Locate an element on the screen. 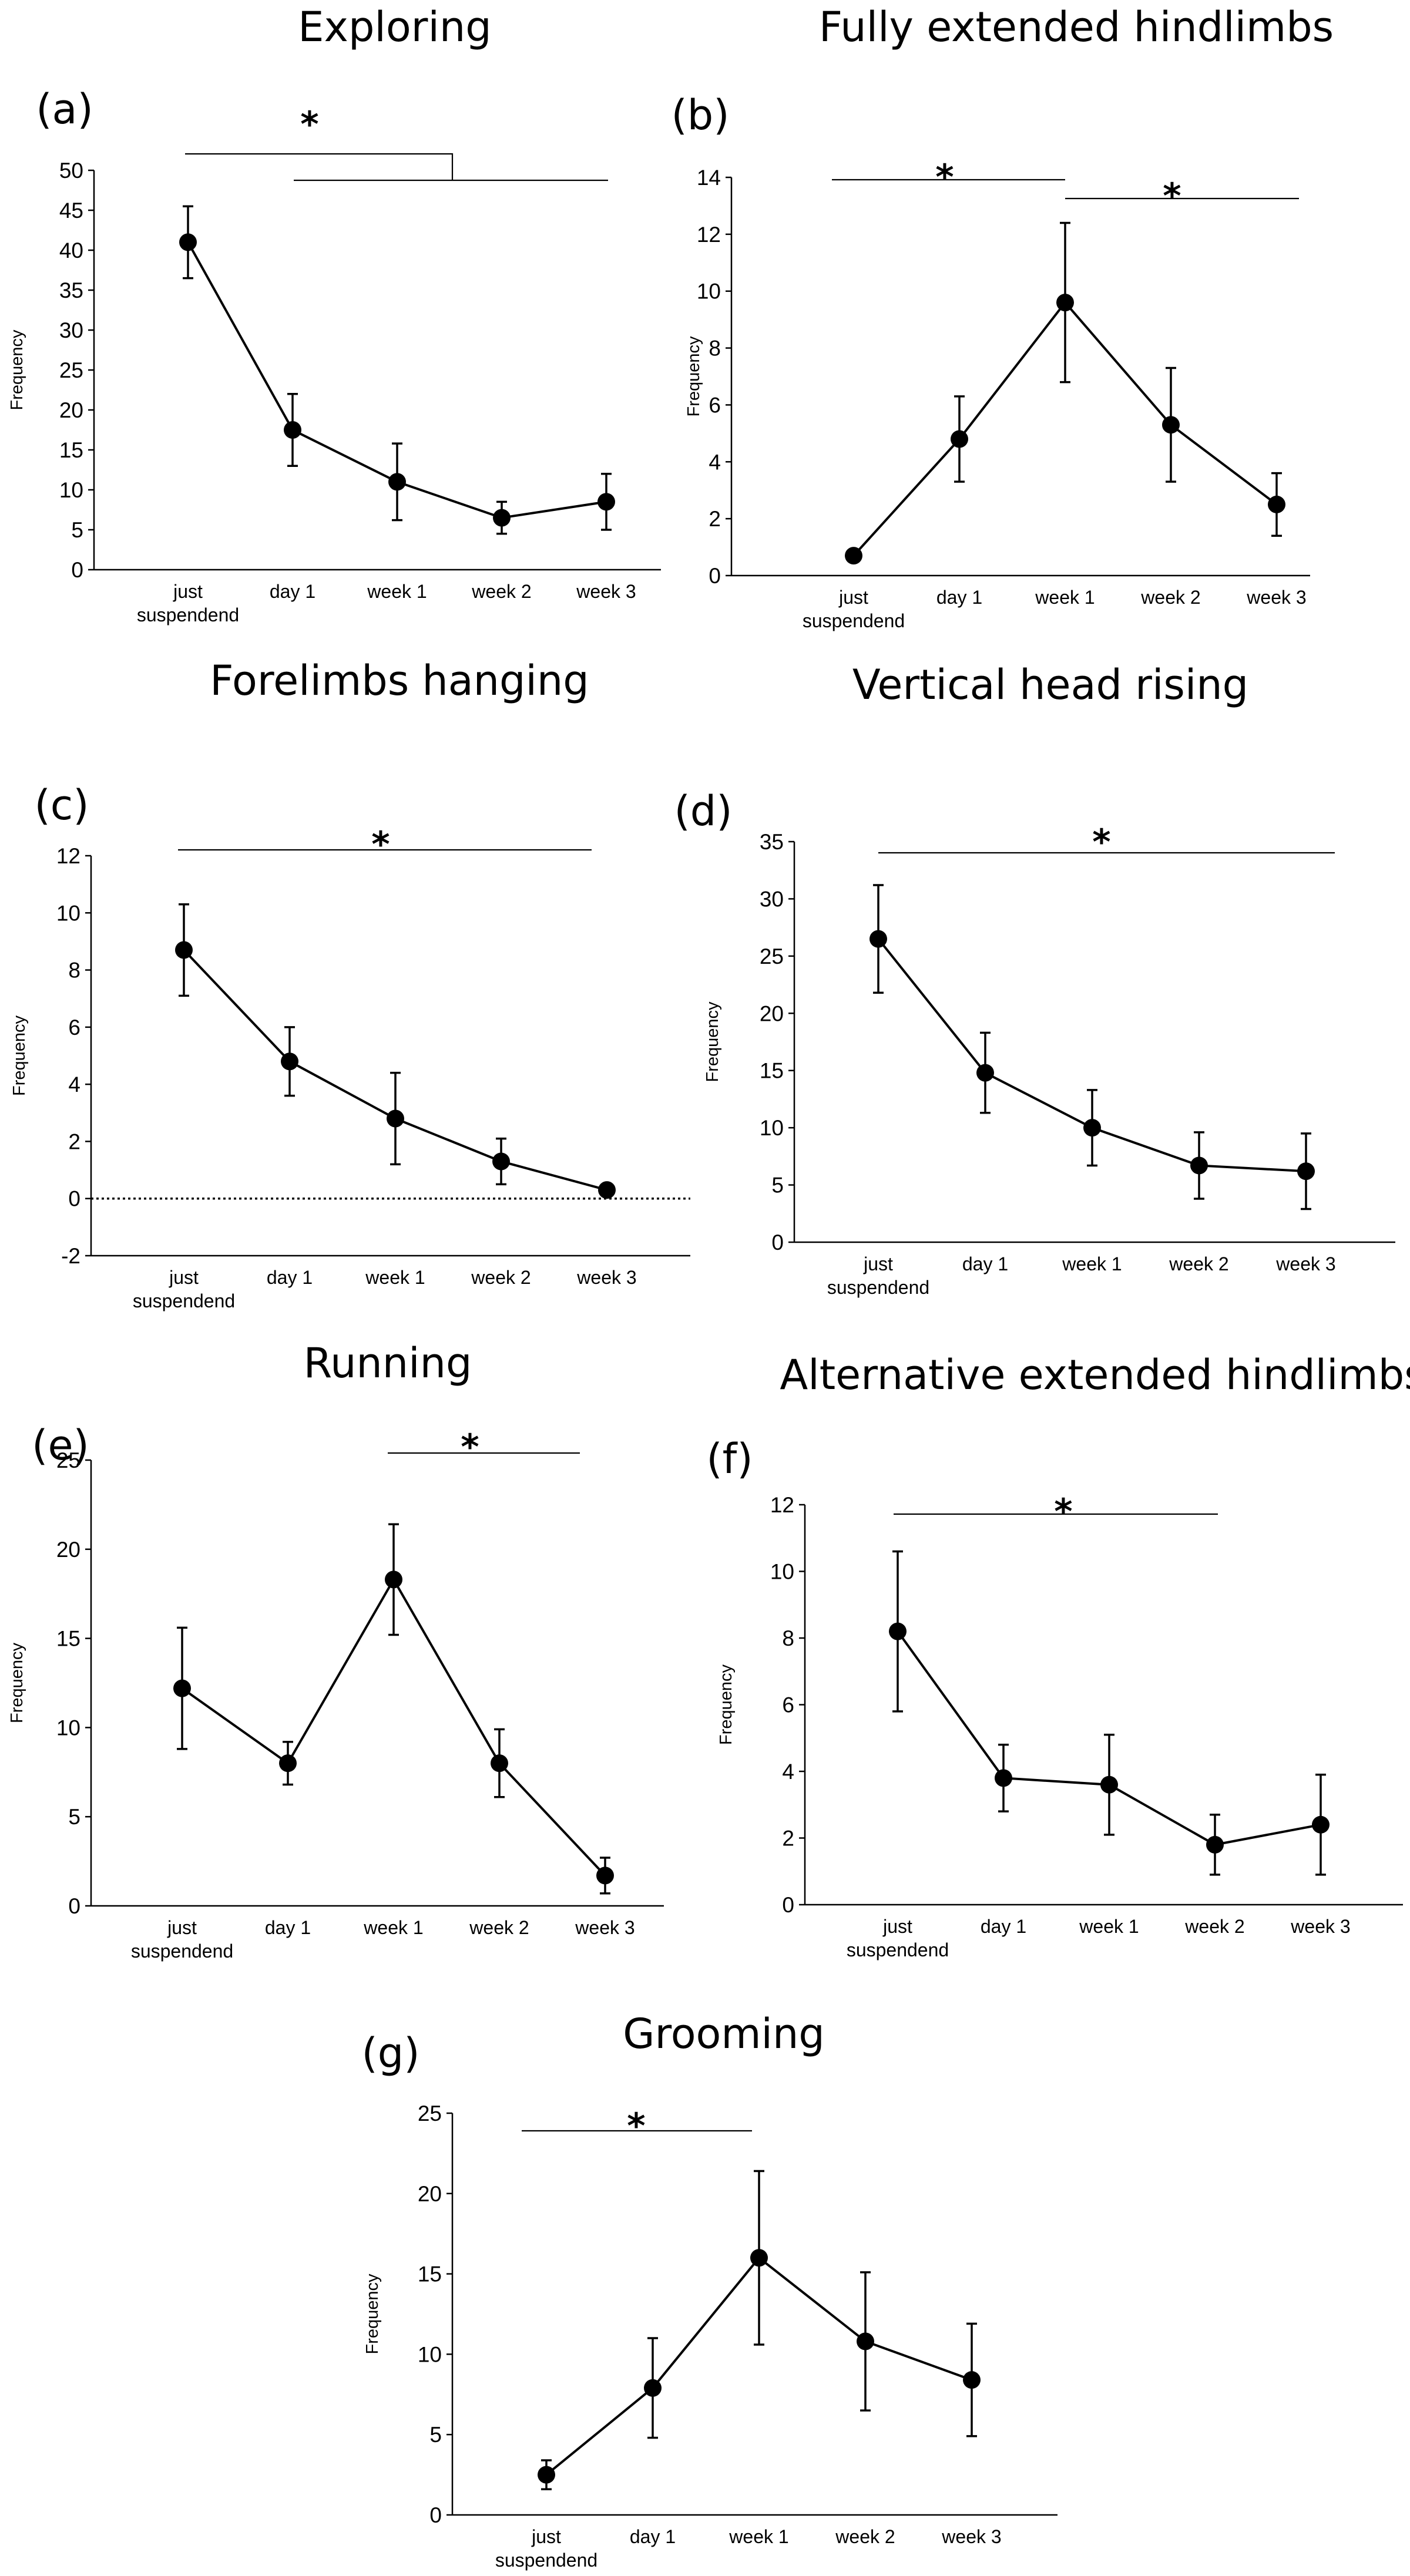  y-tick-label: 12 is located at coordinates (709, 235).